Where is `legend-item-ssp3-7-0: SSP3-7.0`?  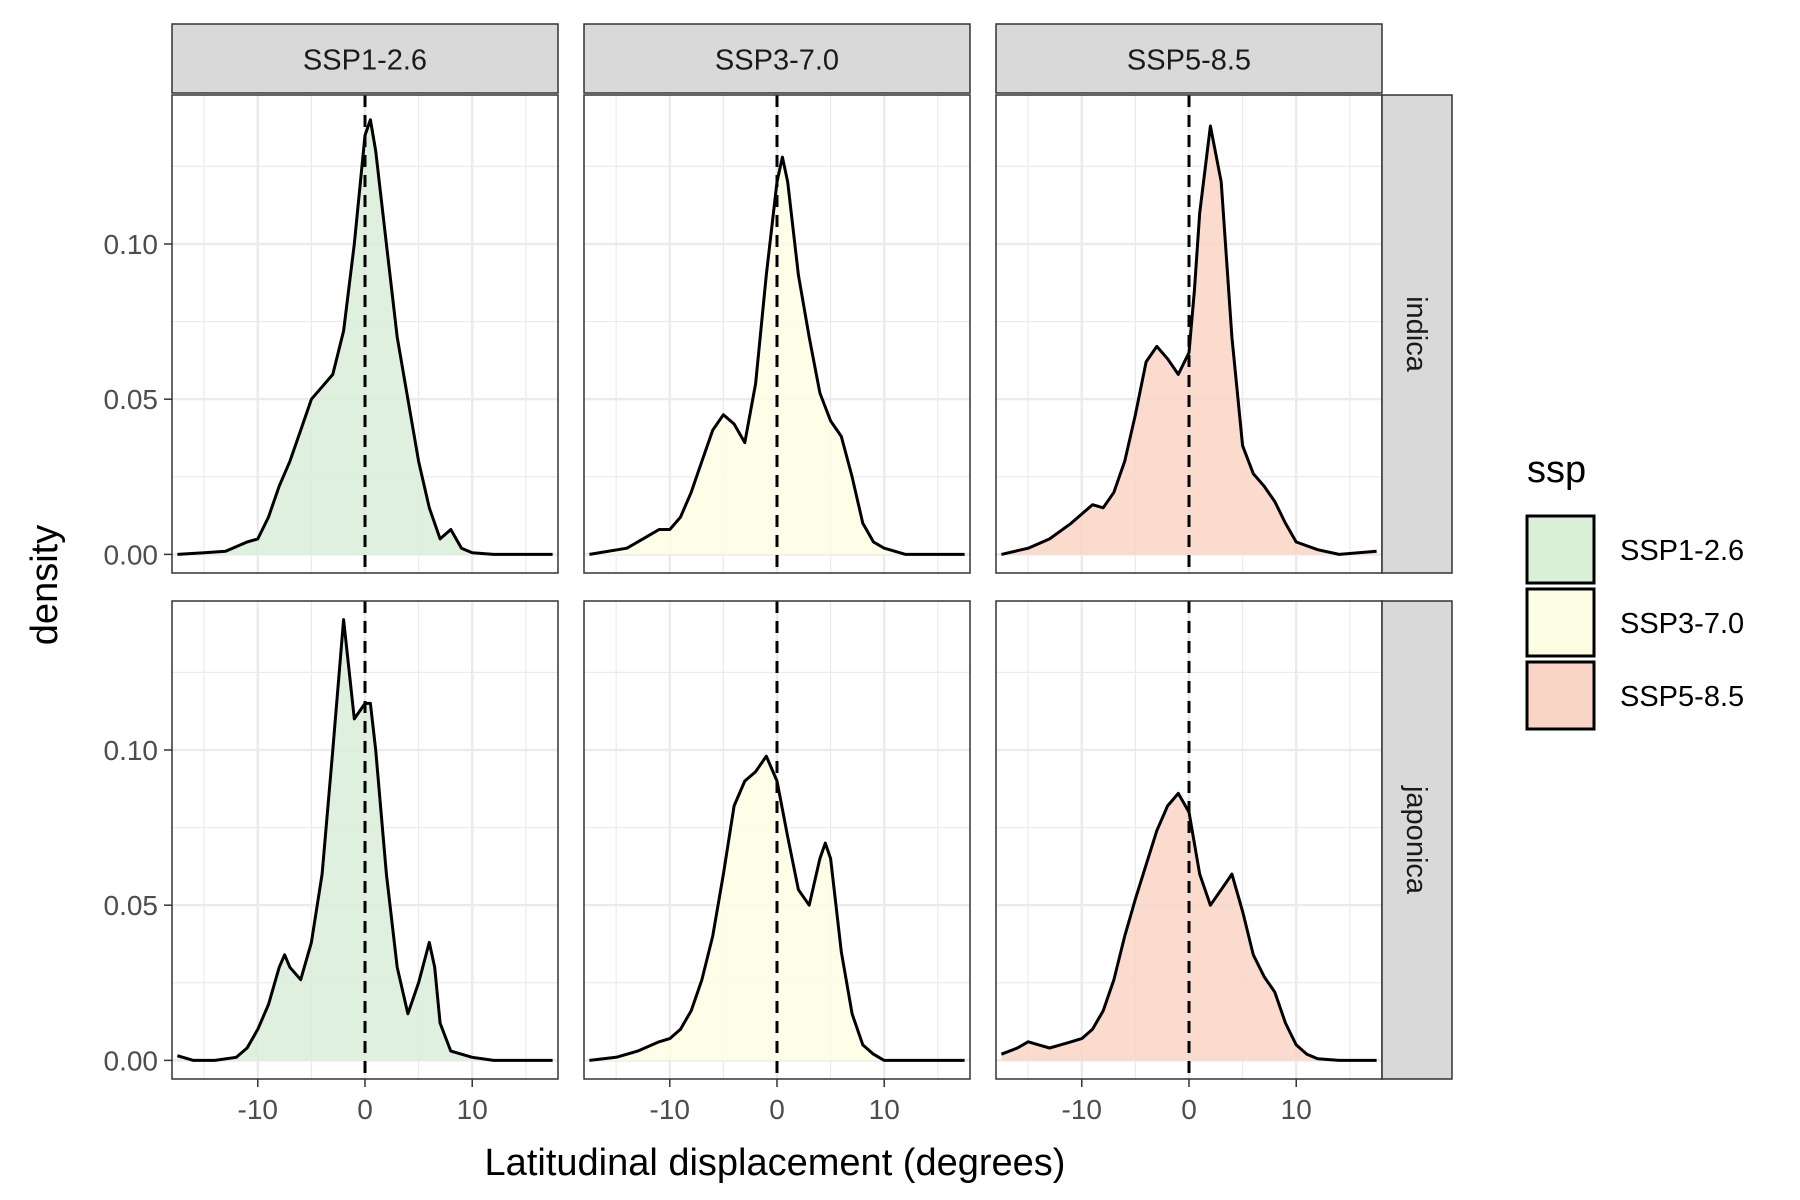
legend-item-ssp3-7-0: SSP3-7.0 is located at coordinates (1634, 622).